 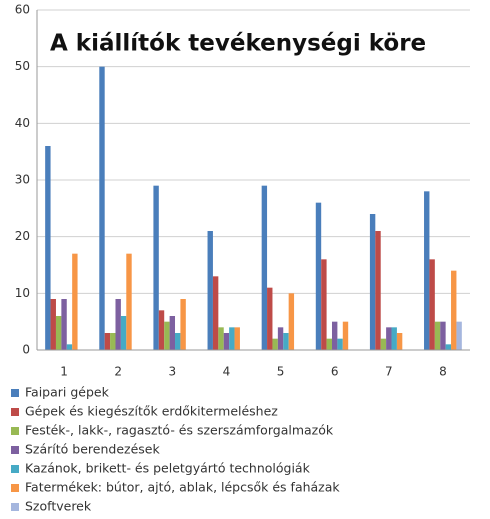 I want to click on x-tick-label: 3, so click(x=172, y=372).